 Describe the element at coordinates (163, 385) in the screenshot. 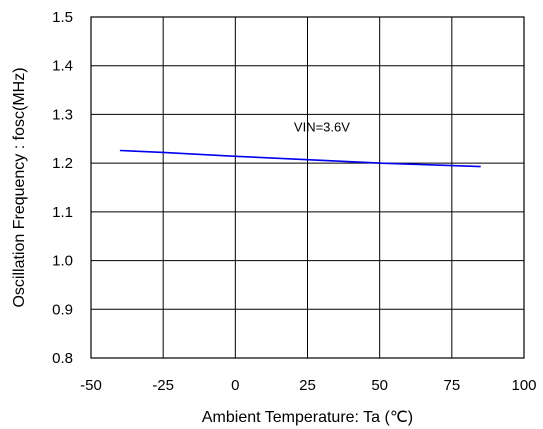

I see `x-tick-label: -25` at that location.